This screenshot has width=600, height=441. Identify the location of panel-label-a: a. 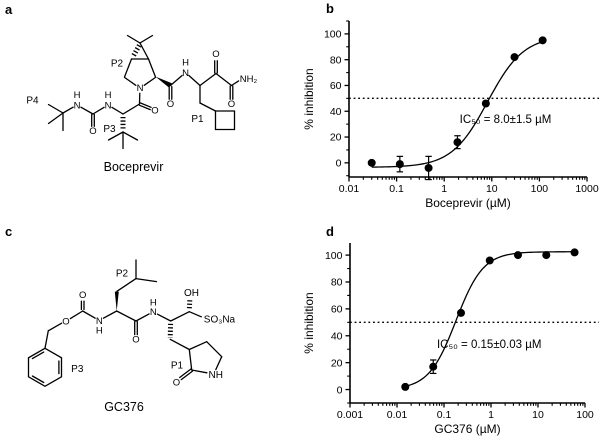
(9, 9).